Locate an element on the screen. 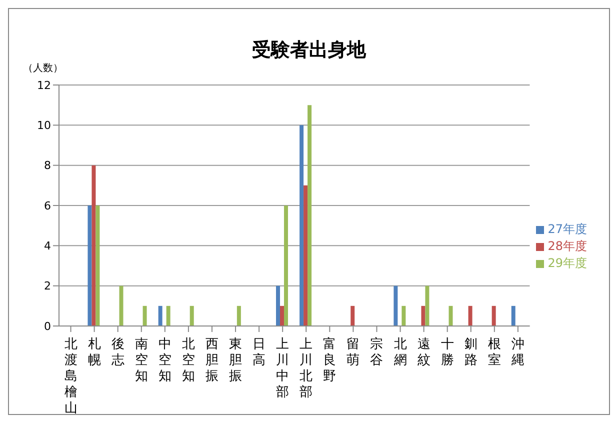 This screenshot has height=421, width=615. x-tick-label: 上川北部 is located at coordinates (306, 368).